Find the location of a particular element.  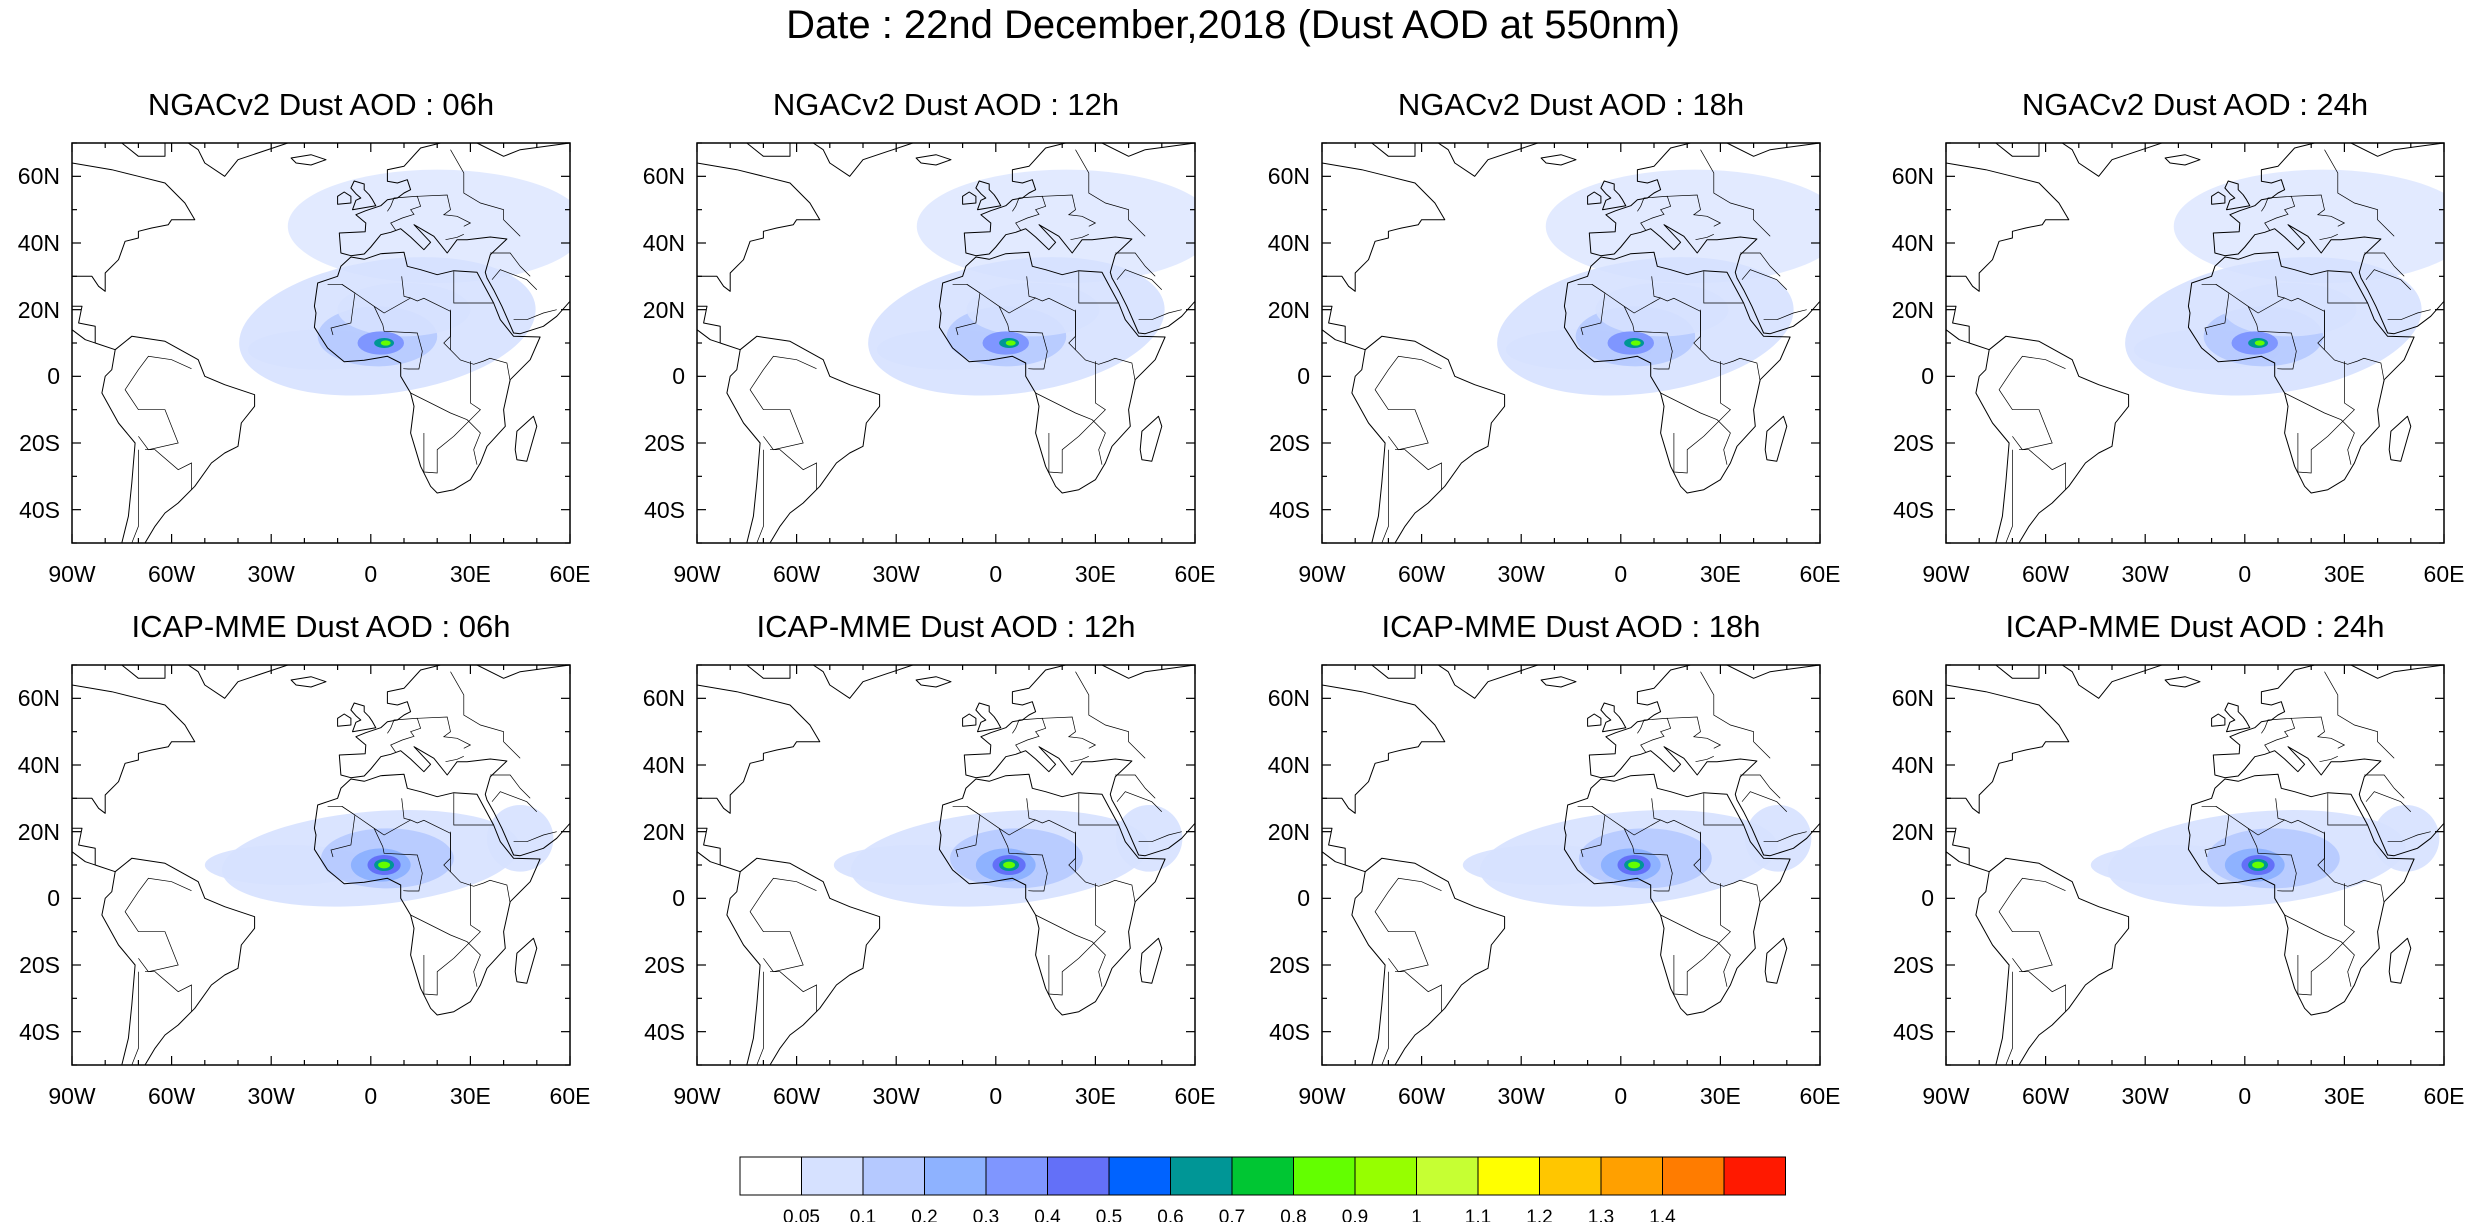

lon-tick-label: 90W is located at coordinates (72, 1096).